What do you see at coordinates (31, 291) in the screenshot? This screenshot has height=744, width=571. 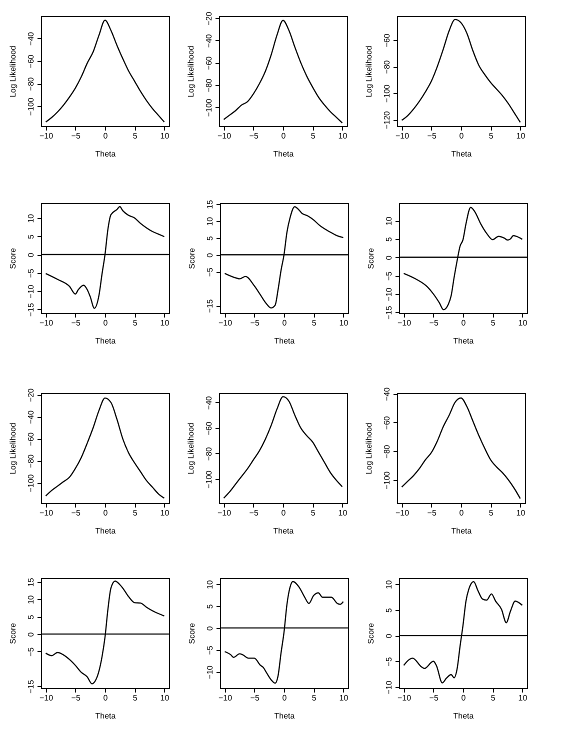 I see `y-tick-label: −10` at bounding box center [31, 291].